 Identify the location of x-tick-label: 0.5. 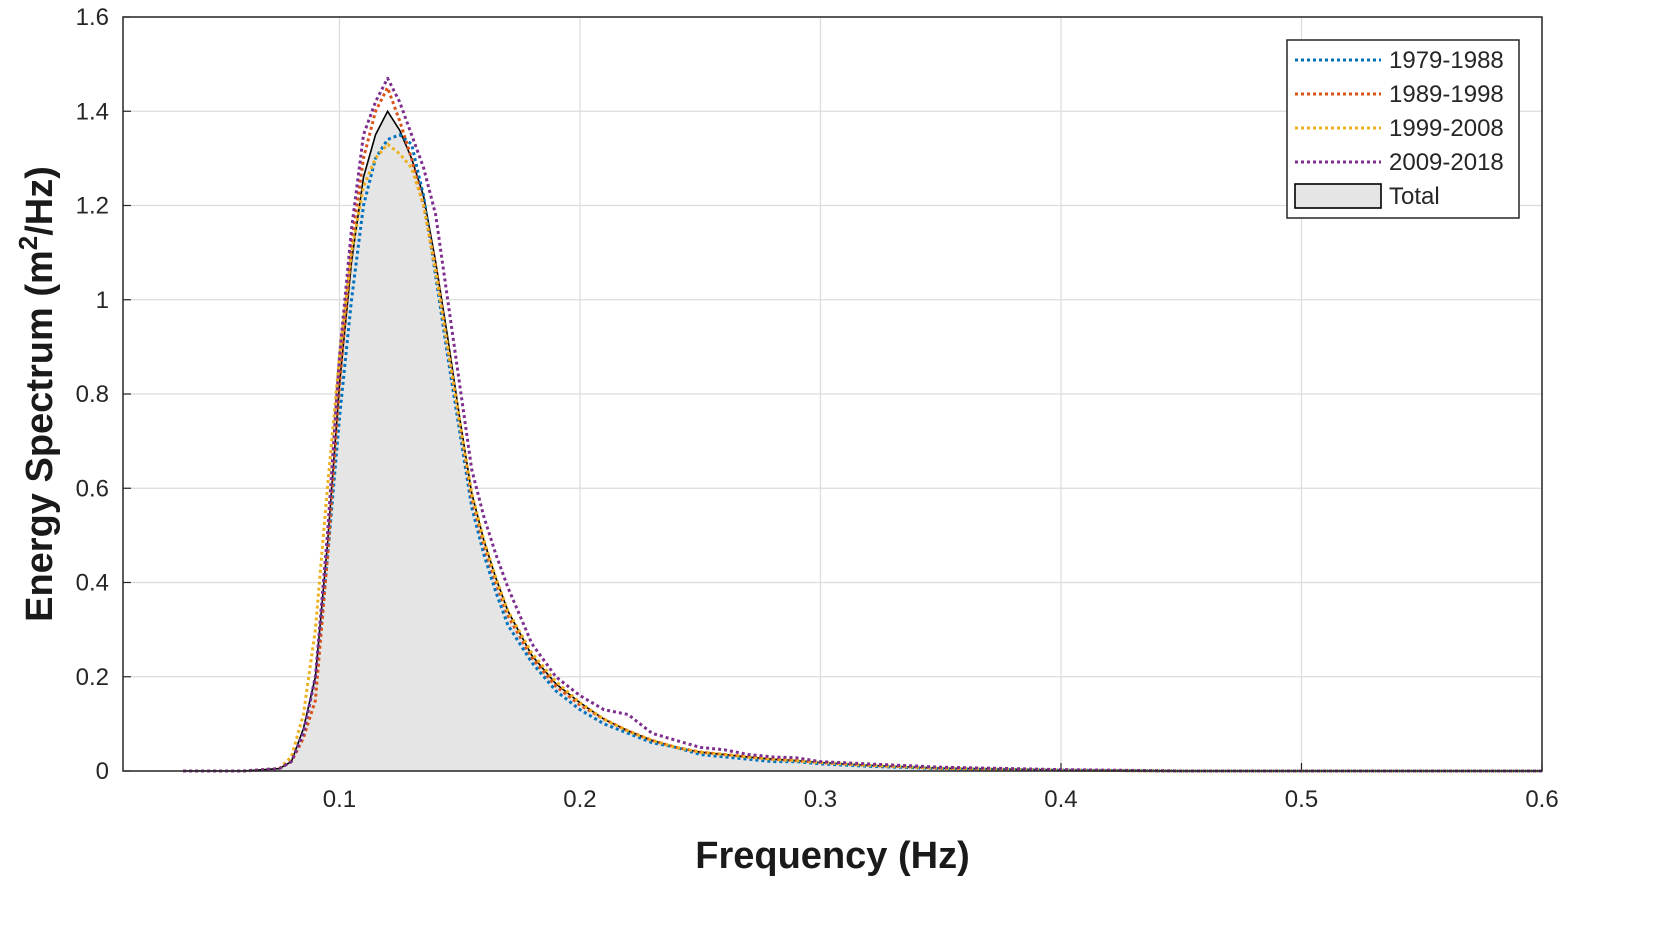
(1301, 799).